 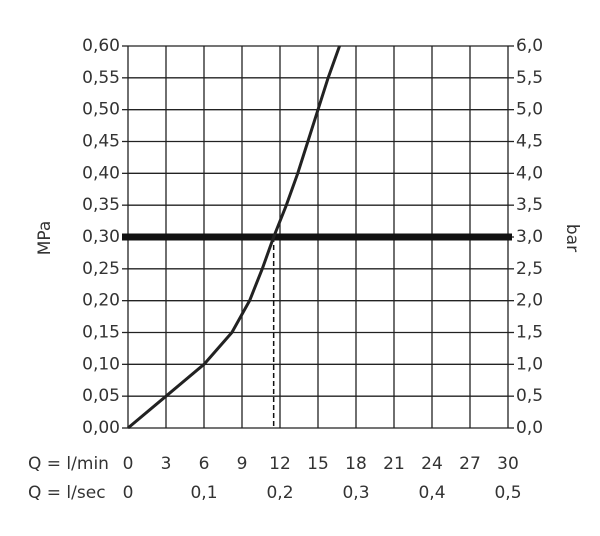 I want to click on y2-tick-label: 0,5, so click(x=529, y=396).